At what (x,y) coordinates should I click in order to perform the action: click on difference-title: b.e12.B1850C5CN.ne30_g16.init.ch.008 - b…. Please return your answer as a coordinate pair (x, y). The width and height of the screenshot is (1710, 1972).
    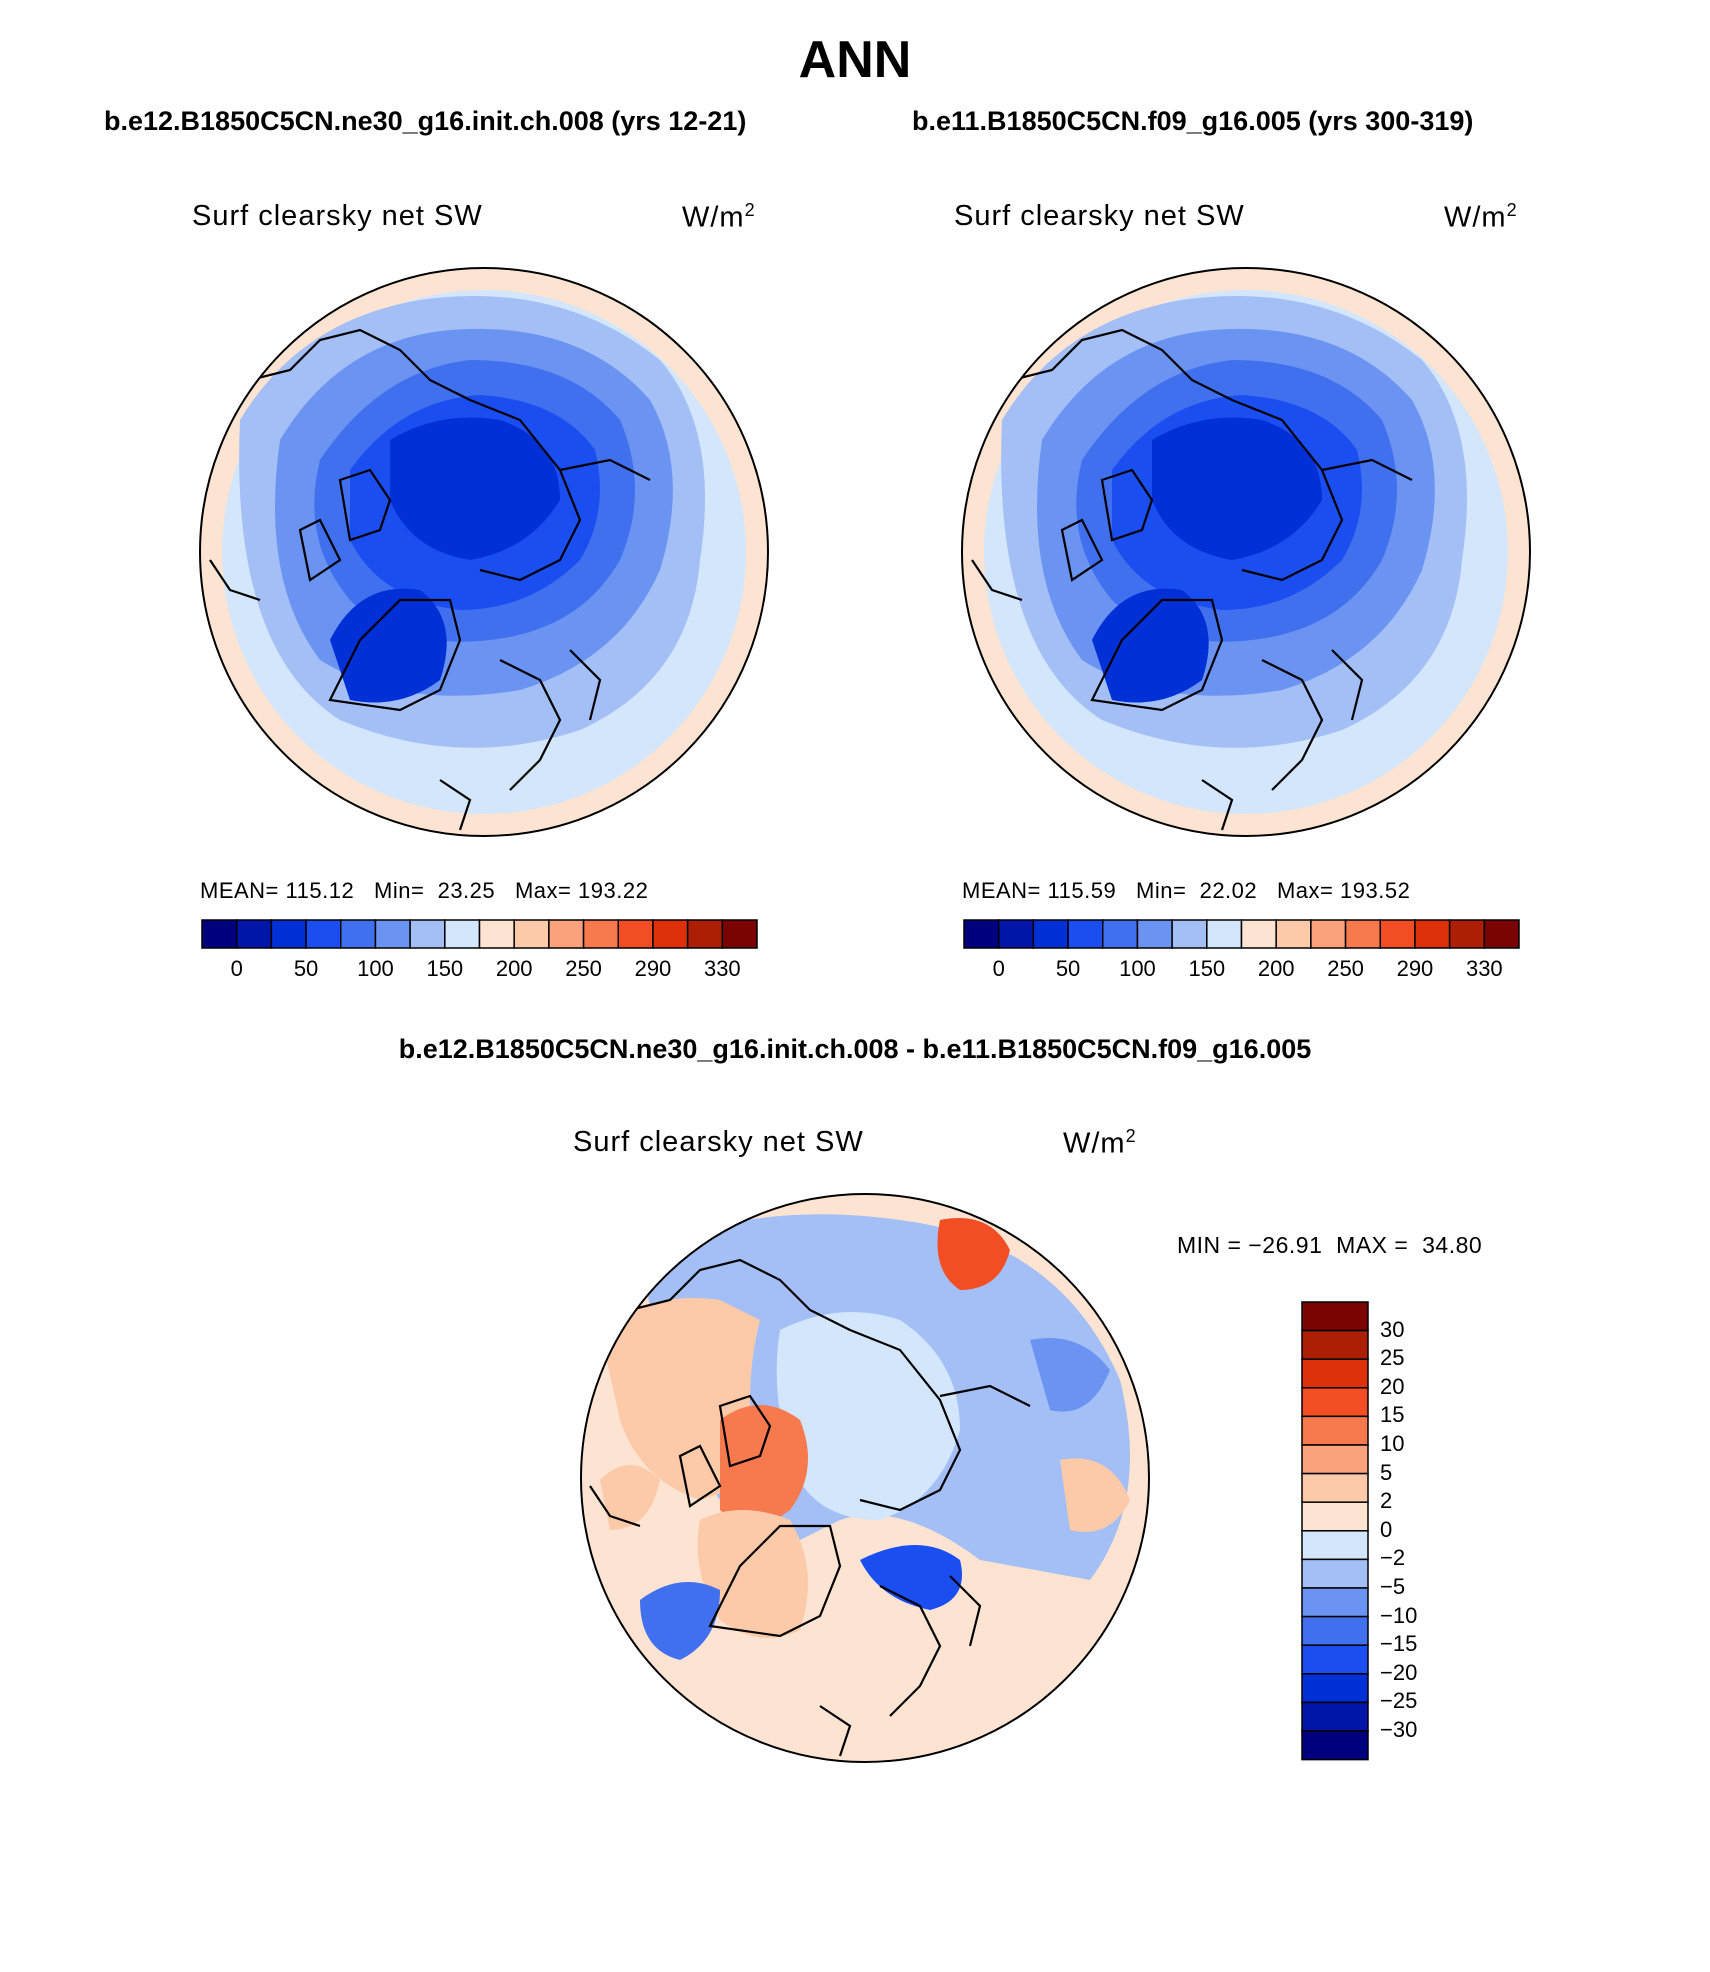
    Looking at the image, I should click on (855, 1049).